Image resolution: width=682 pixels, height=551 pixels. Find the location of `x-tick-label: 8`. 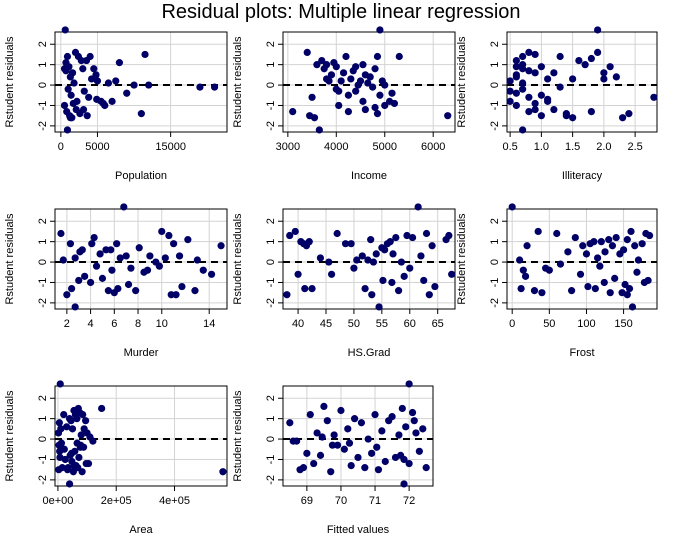

x-tick-label: 8 is located at coordinates (138, 324).